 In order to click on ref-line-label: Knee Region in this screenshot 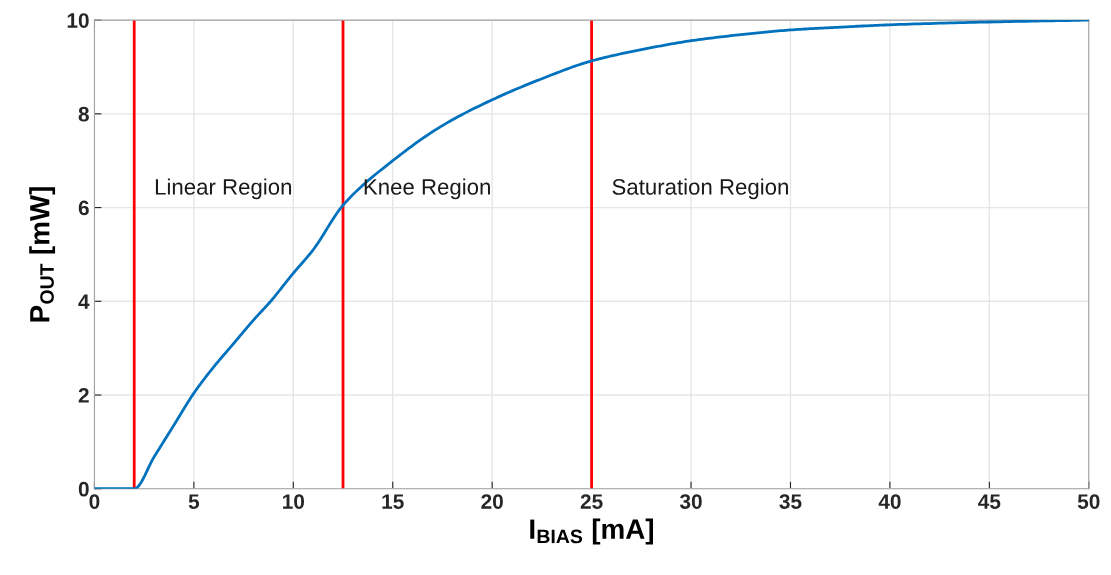, I will do `click(427, 189)`.